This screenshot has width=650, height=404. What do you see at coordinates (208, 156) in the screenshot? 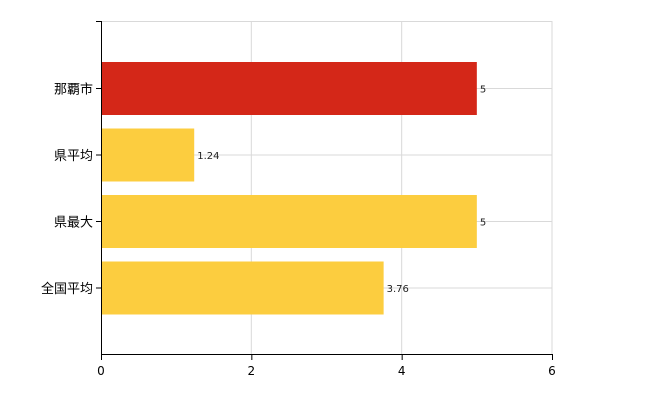
I see `data-label-1: 1.24` at bounding box center [208, 156].